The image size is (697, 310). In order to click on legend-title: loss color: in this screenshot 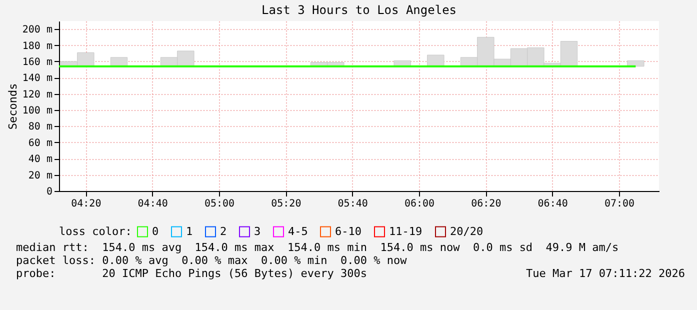, I will do `click(95, 231)`.